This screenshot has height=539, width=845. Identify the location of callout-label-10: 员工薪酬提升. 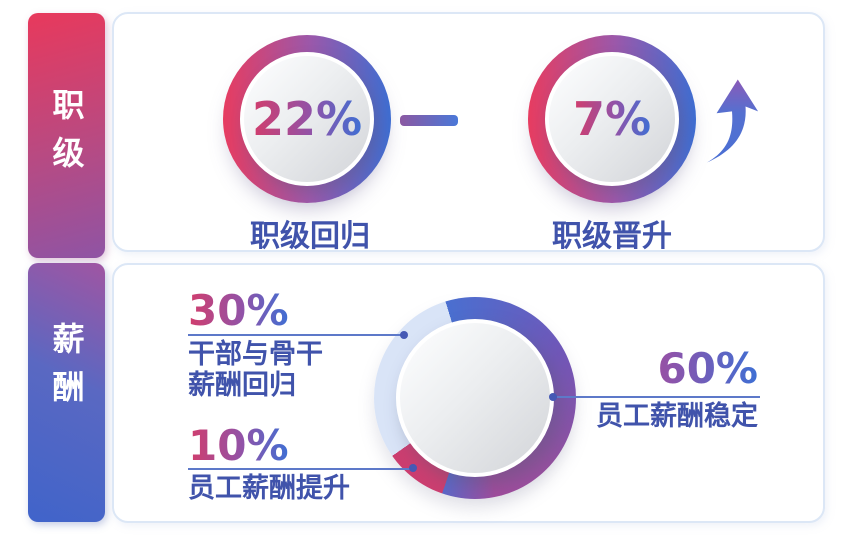
(269, 488).